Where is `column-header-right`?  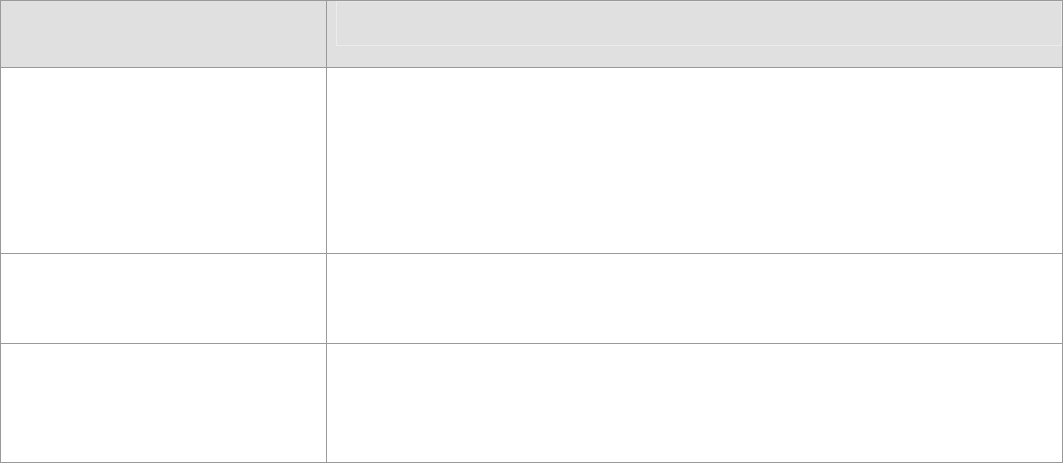
column-header-right is located at coordinates (694, 34).